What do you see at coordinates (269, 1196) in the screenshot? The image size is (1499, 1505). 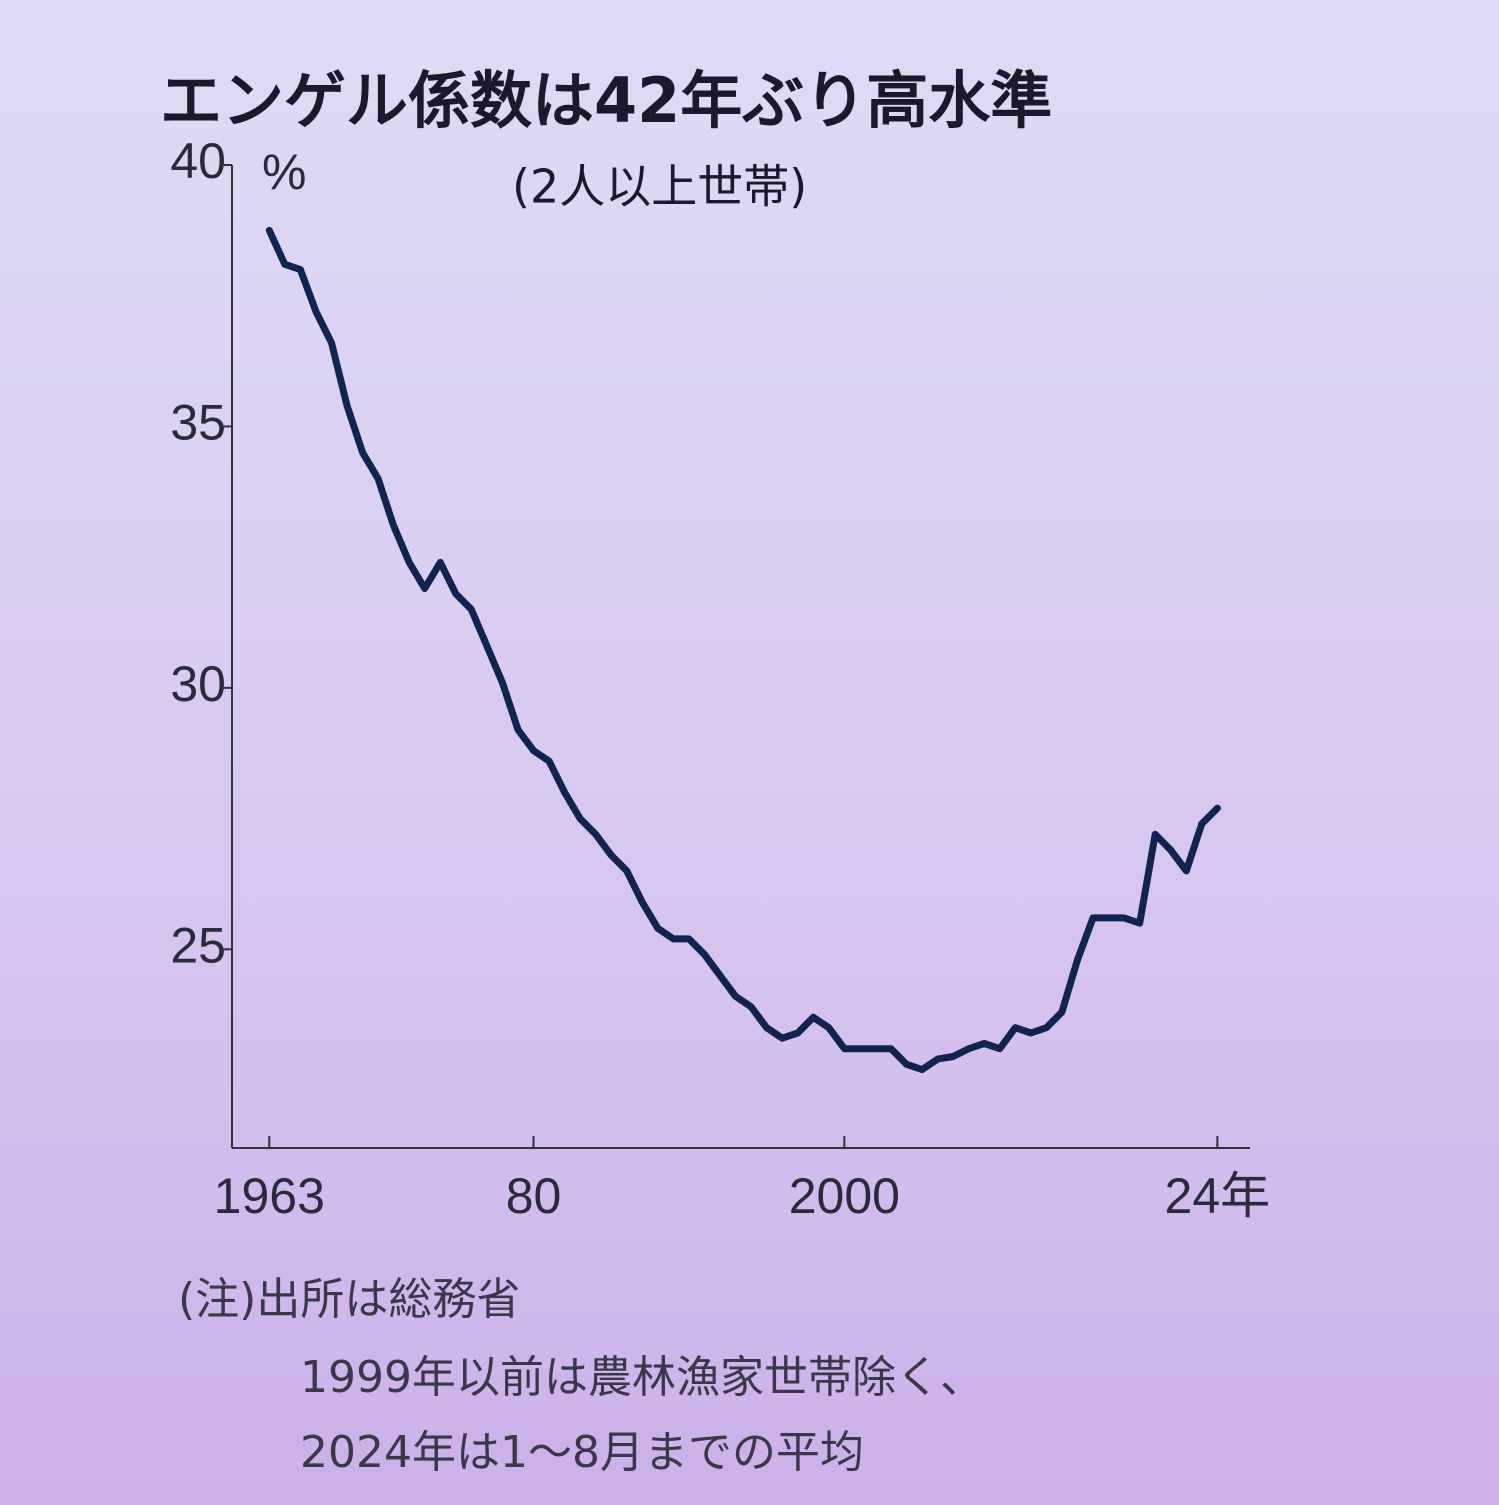 I see `x-tick-label: 1963` at bounding box center [269, 1196].